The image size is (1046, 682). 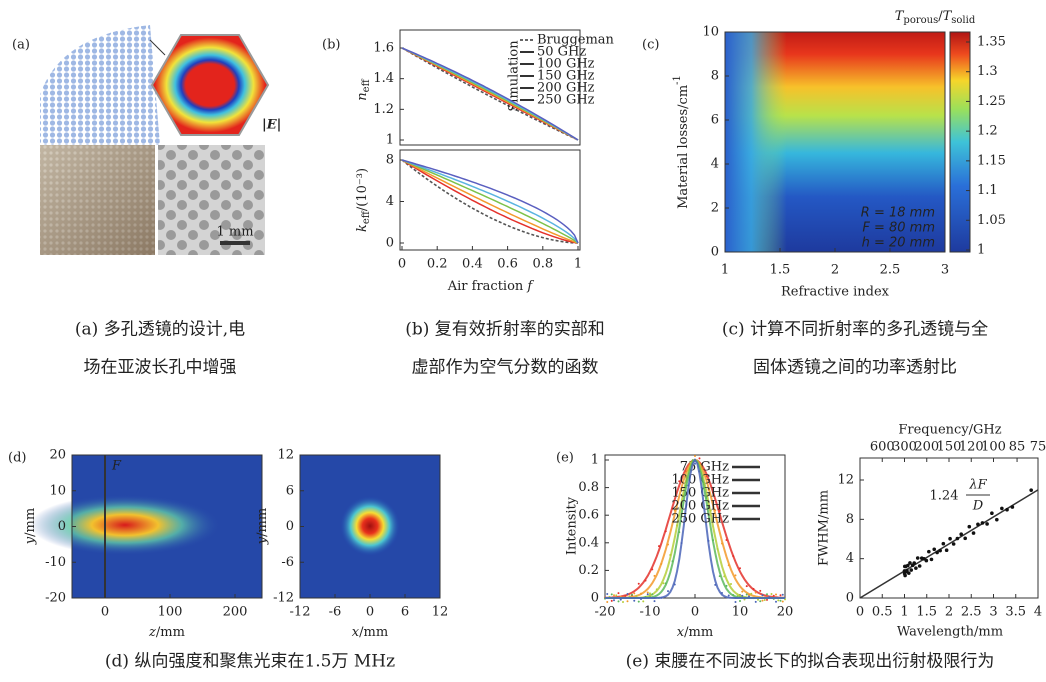 I want to click on x-tick-label: -20, so click(x=605, y=612).